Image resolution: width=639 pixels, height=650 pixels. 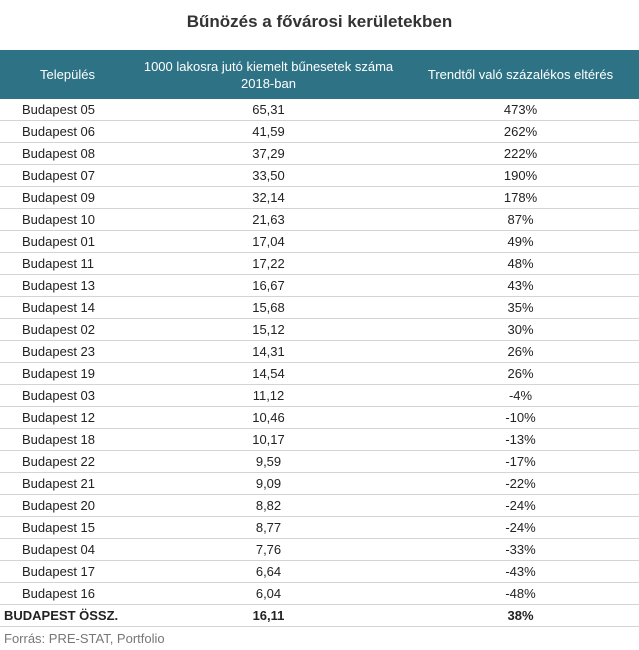 I want to click on table-row: Budapest 04 7,76 -33%, so click(x=319, y=549).